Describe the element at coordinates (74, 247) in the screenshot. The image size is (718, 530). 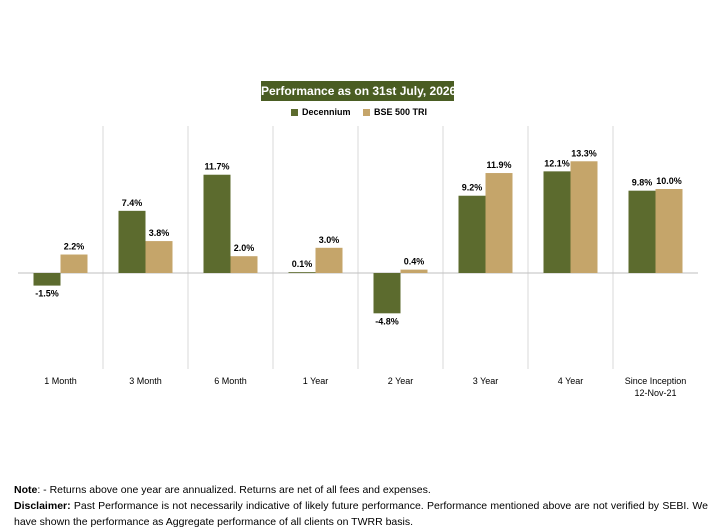
I see `data-label: 2.2%` at that location.